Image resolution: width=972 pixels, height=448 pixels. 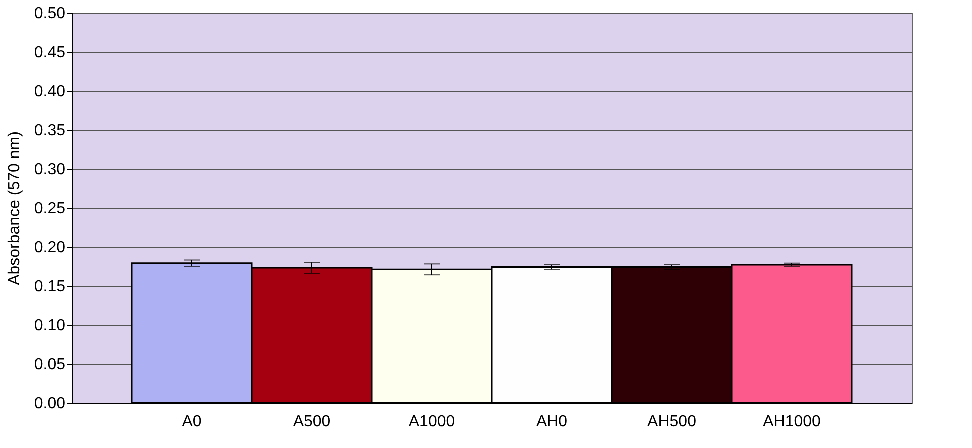 What do you see at coordinates (552, 422) in the screenshot?
I see `x-tick-label: AH0` at bounding box center [552, 422].